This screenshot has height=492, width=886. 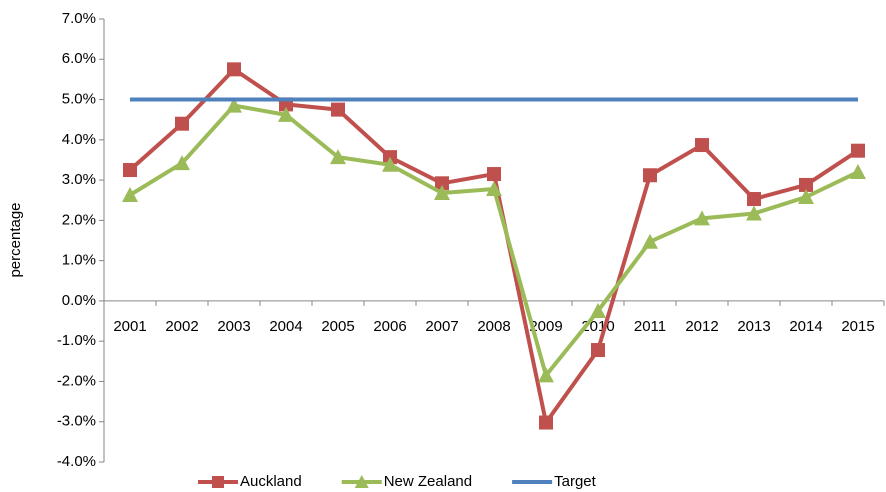 What do you see at coordinates (15, 239) in the screenshot?
I see `y-axis-label: percentage` at bounding box center [15, 239].